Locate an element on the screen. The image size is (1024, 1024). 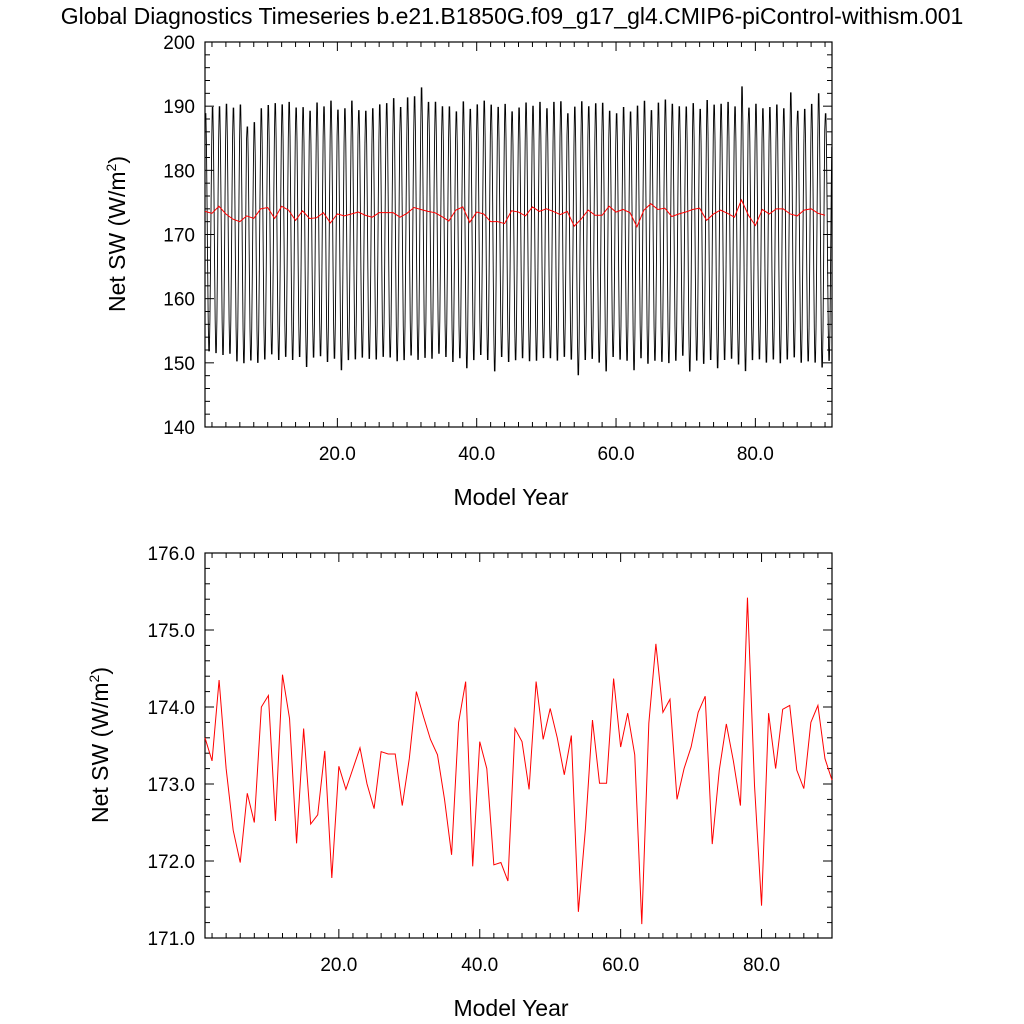
y-tick-label: 171.0 is located at coordinates (171, 939).